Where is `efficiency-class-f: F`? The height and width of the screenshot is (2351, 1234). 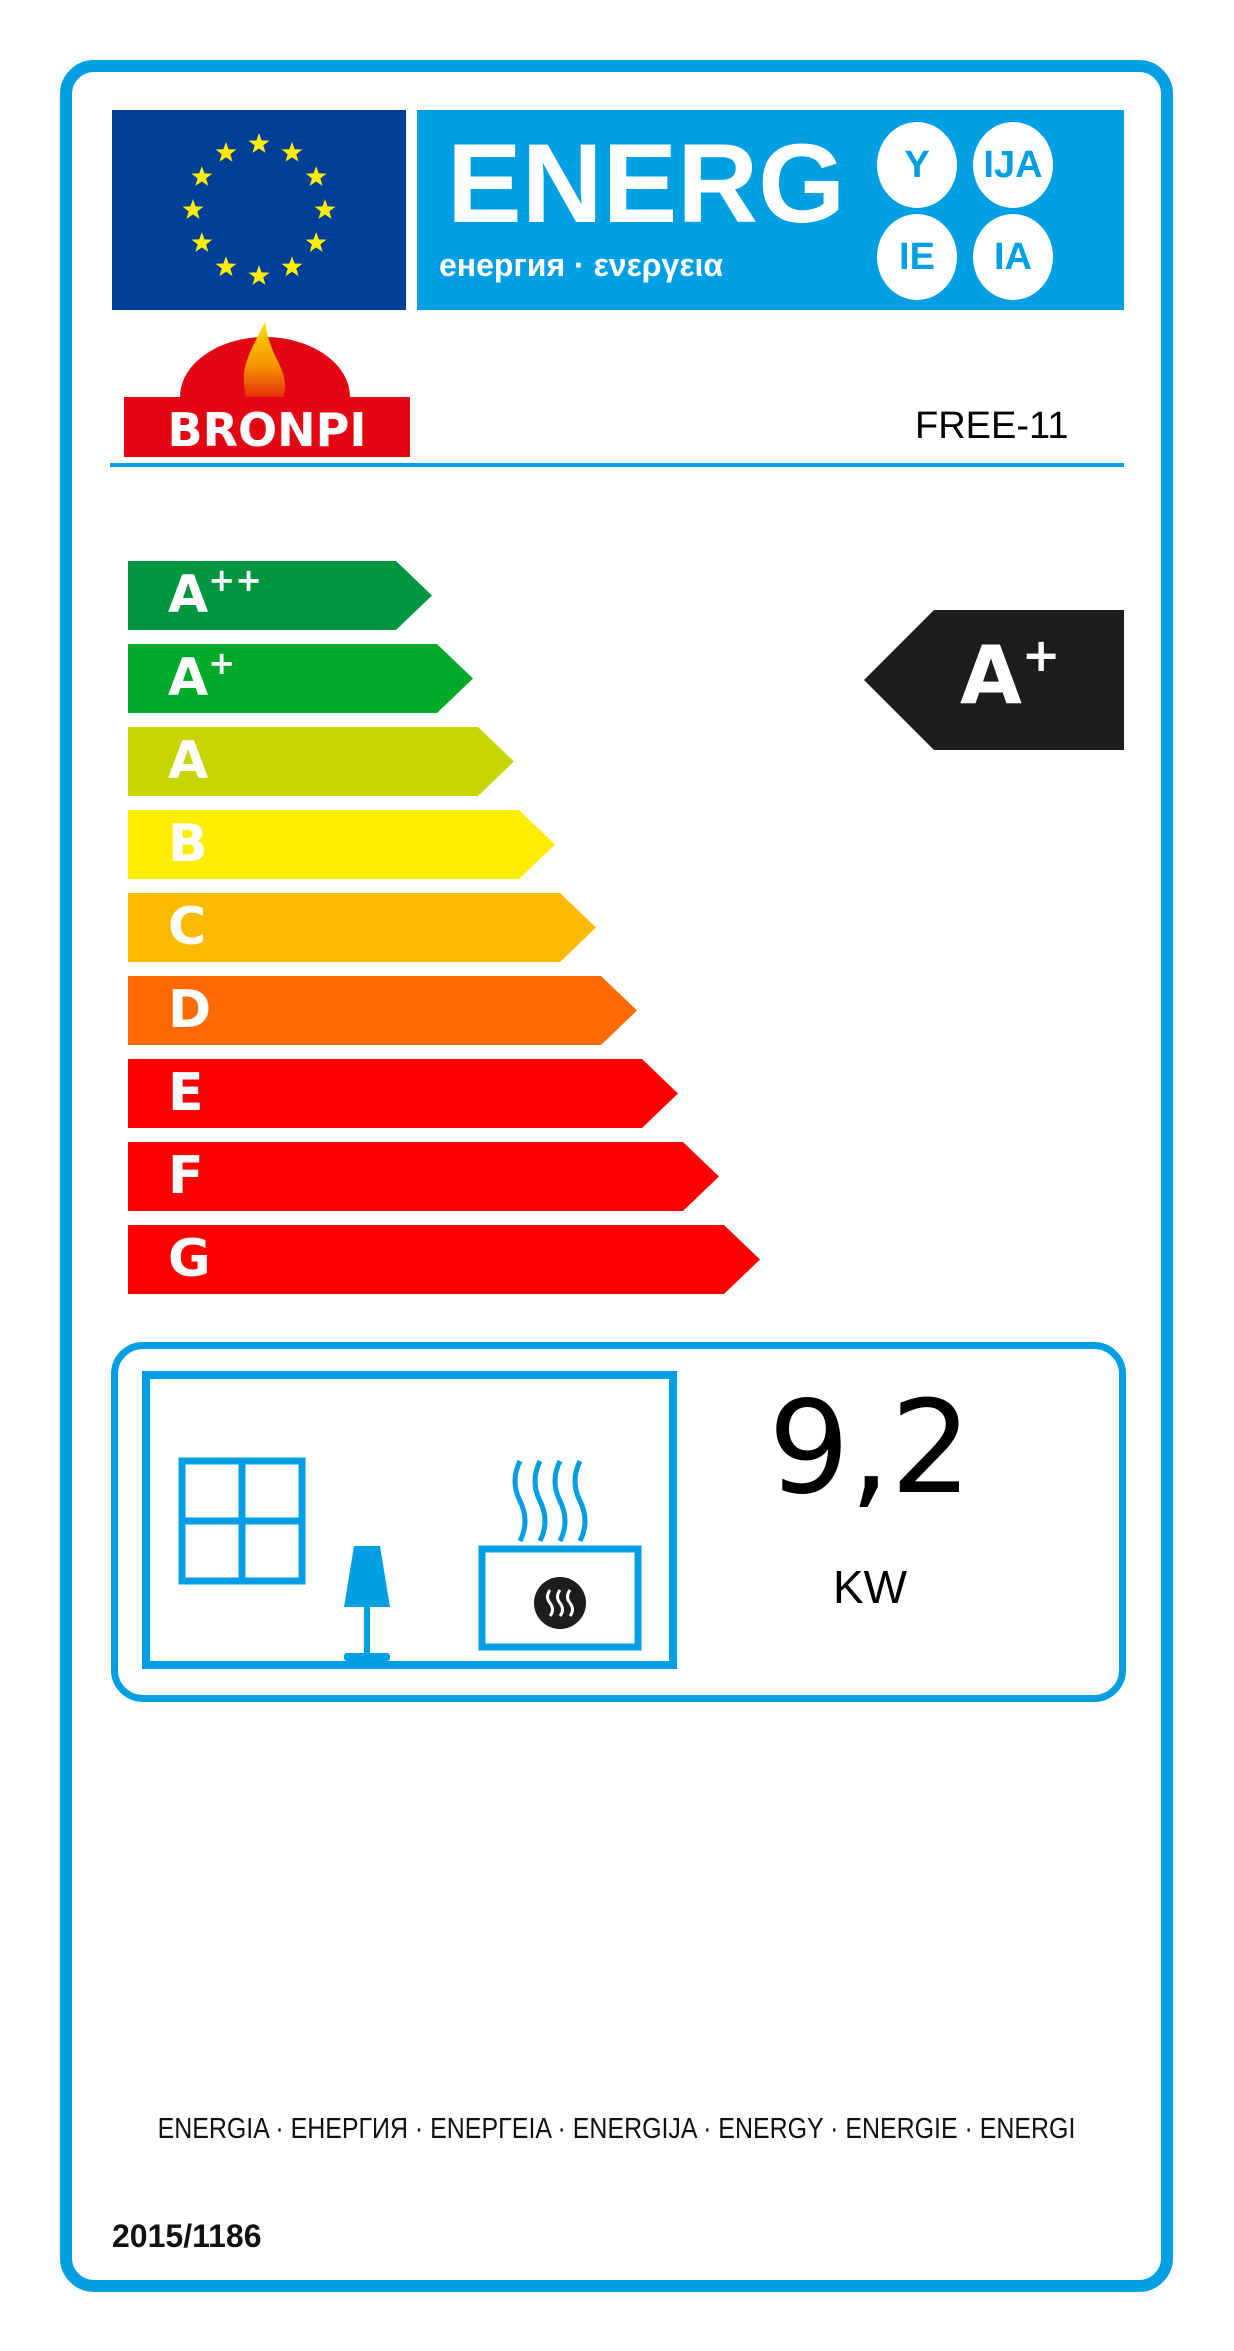
efficiency-class-f: F is located at coordinates (425, 1176).